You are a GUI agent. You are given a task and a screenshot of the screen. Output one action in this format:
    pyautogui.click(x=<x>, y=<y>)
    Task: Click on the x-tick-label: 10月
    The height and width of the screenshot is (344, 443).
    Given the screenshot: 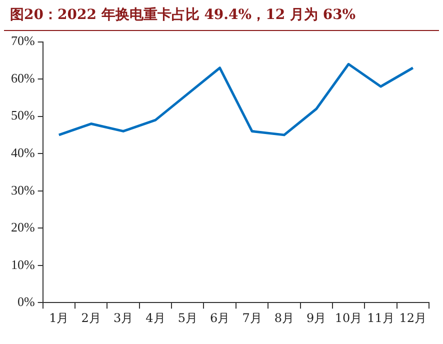 What is the action you would take?
    pyautogui.click(x=348, y=317)
    